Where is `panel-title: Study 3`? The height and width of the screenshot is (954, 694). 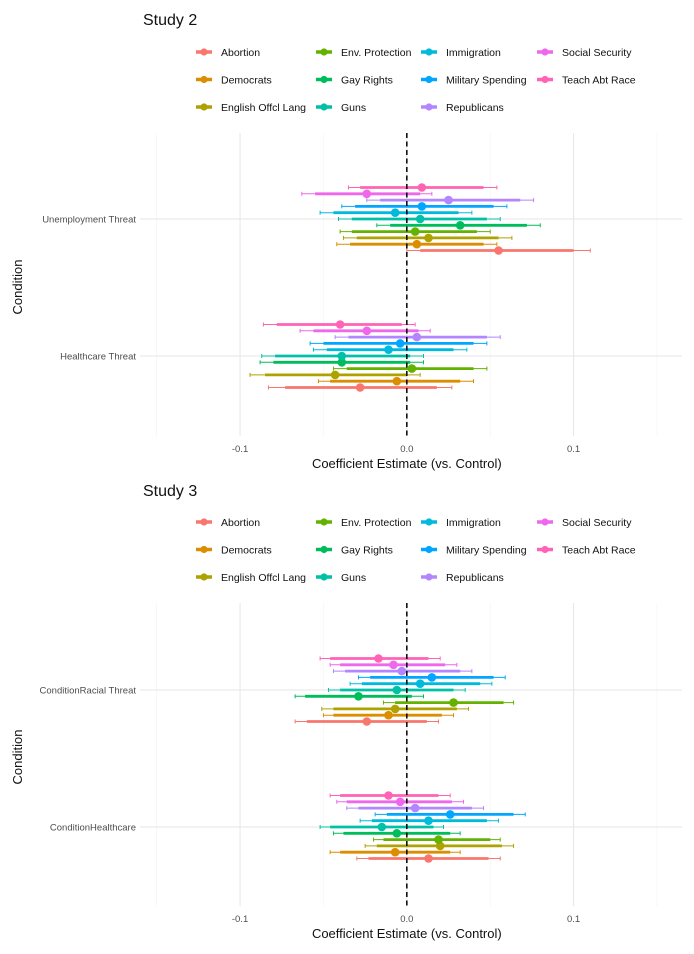
panel-title: Study 3 is located at coordinates (170, 491).